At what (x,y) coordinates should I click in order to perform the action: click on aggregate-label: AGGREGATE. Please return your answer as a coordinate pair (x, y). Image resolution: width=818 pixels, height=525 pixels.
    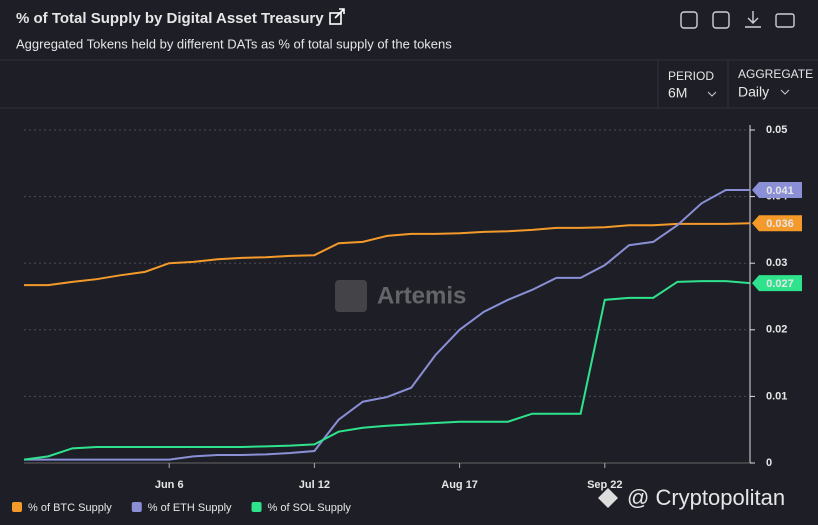
    Looking at the image, I should click on (775, 74).